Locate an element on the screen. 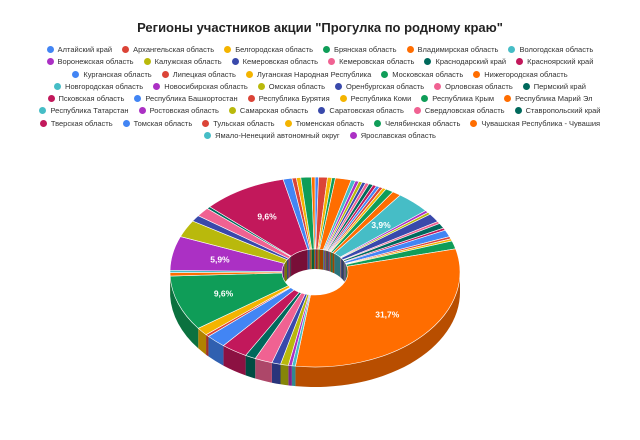  legend-item: Калужская область is located at coordinates (182, 62).